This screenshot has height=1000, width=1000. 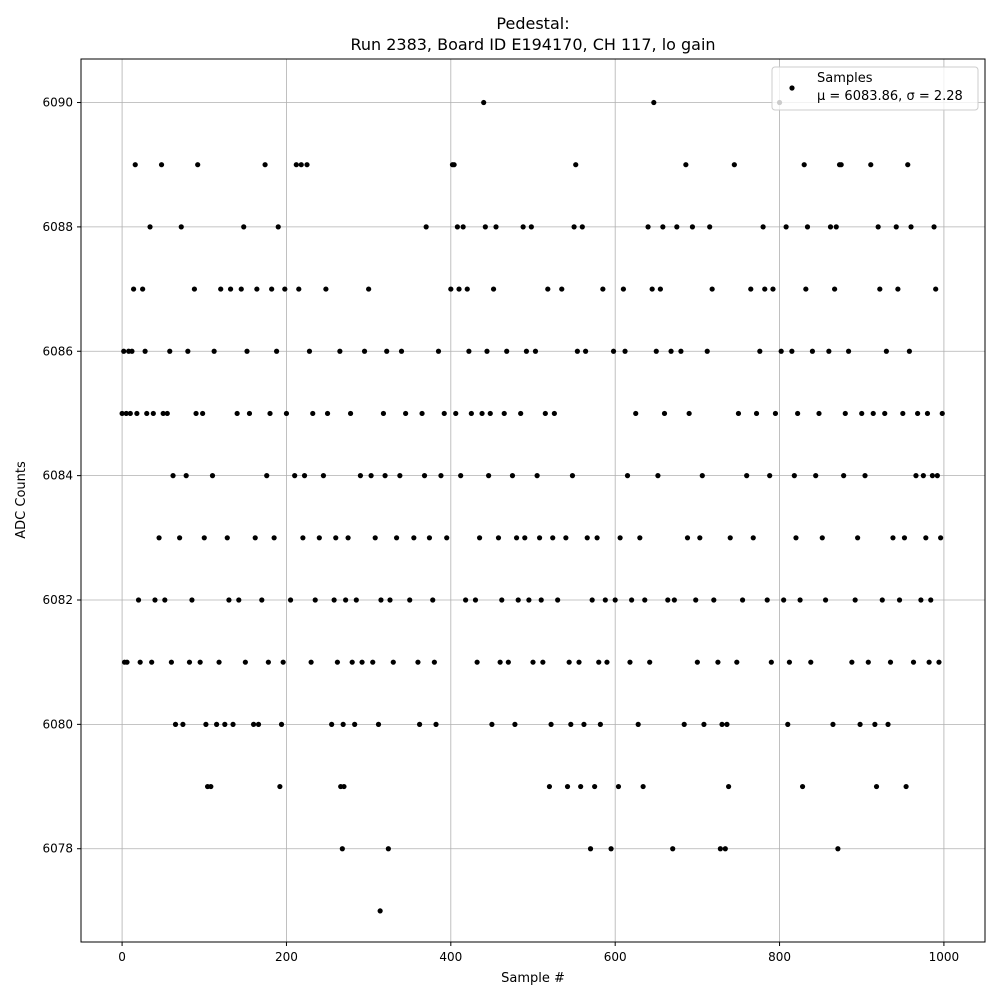 I want to click on y-tick-label: 6082, so click(x=57, y=600).